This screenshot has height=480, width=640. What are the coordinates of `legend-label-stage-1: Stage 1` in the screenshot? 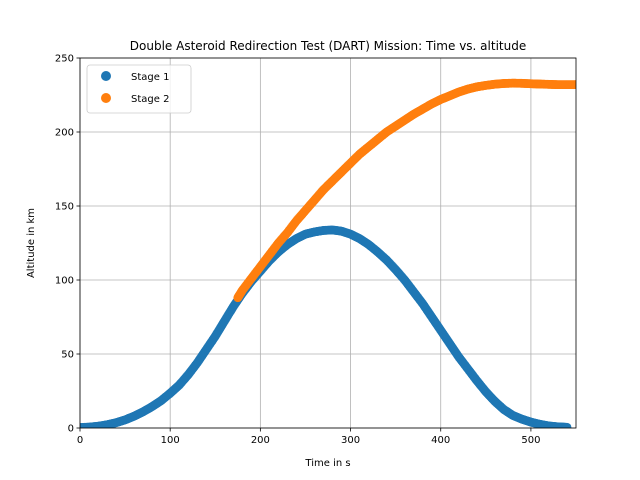 It's located at (150, 77).